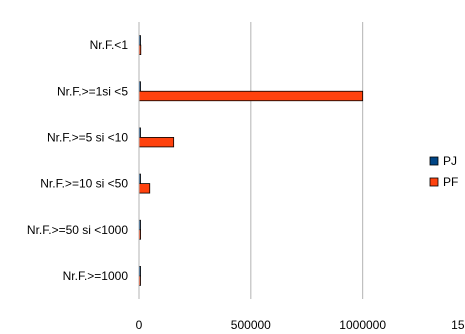  What do you see at coordinates (434, 182) in the screenshot?
I see `legend-swatch-pf` at bounding box center [434, 182].